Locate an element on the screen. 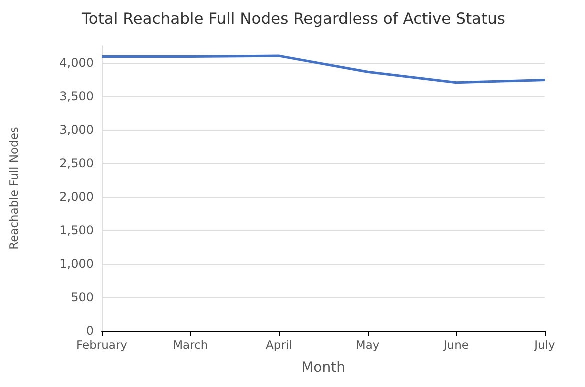 The height and width of the screenshot is (387, 585). line-series is located at coordinates (323, 69).